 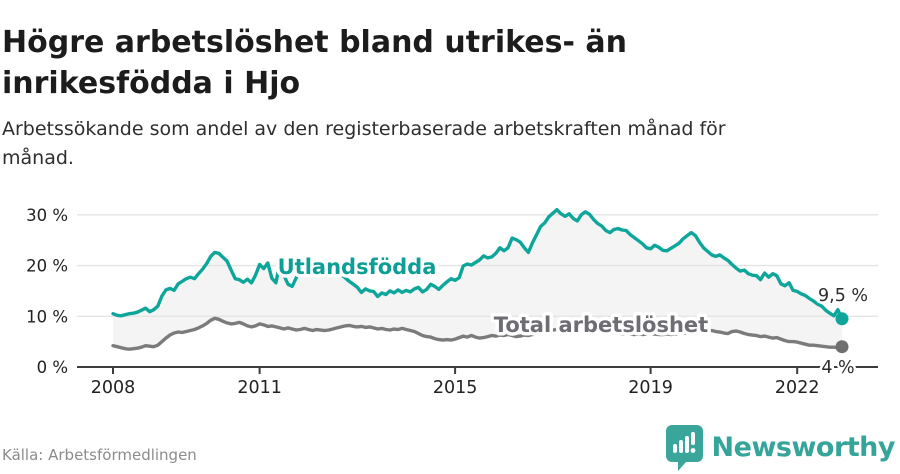 What do you see at coordinates (843, 296) in the screenshot?
I see `end-value-label-utlandsfodda: 9,5 %` at bounding box center [843, 296].